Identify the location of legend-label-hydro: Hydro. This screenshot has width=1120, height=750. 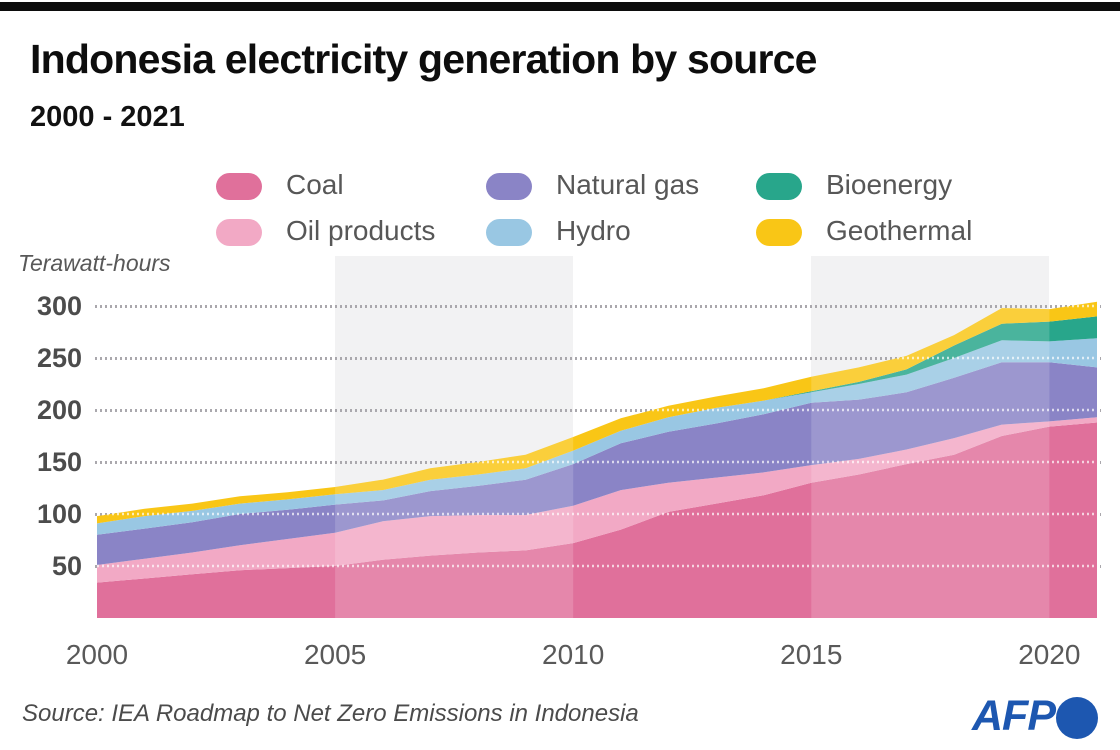
(593, 230).